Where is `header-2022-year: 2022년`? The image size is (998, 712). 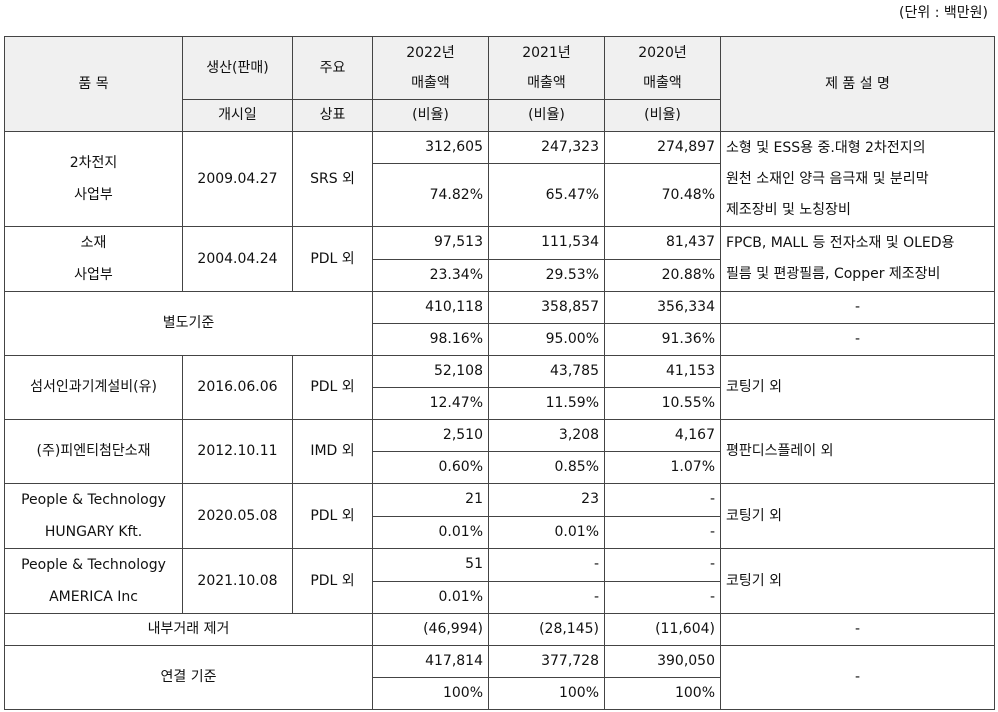
header-2022-year: 2022년 is located at coordinates (430, 53).